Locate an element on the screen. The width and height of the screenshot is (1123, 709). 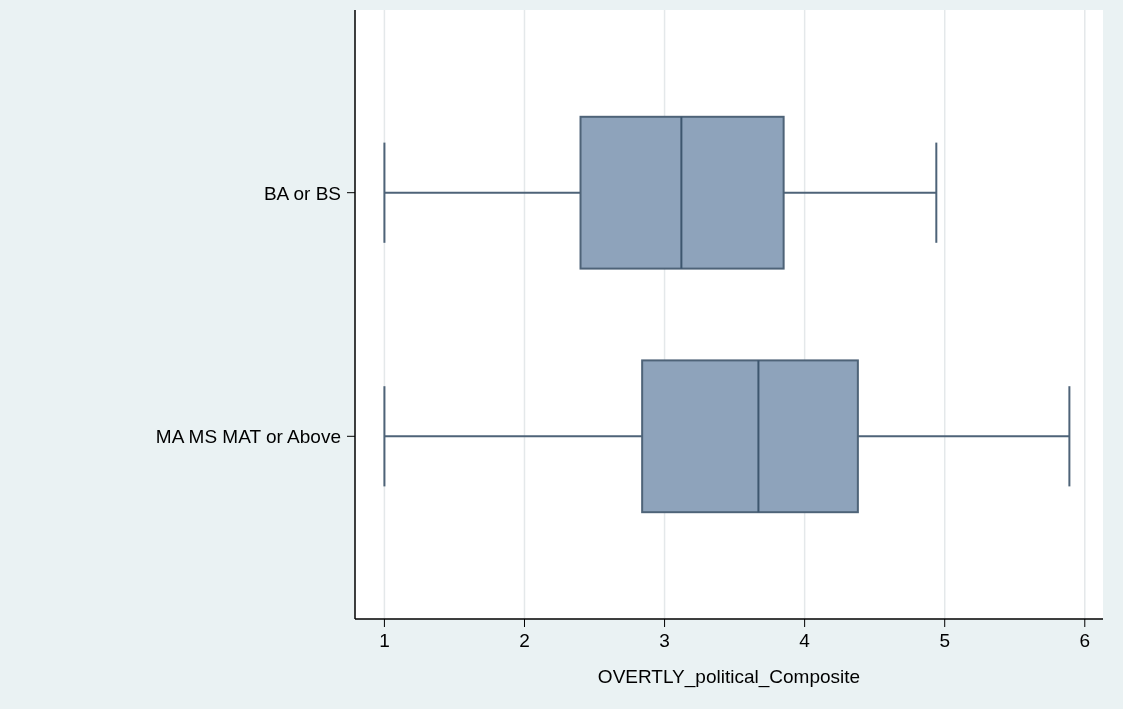
x-tick-label: 1 is located at coordinates (384, 640).